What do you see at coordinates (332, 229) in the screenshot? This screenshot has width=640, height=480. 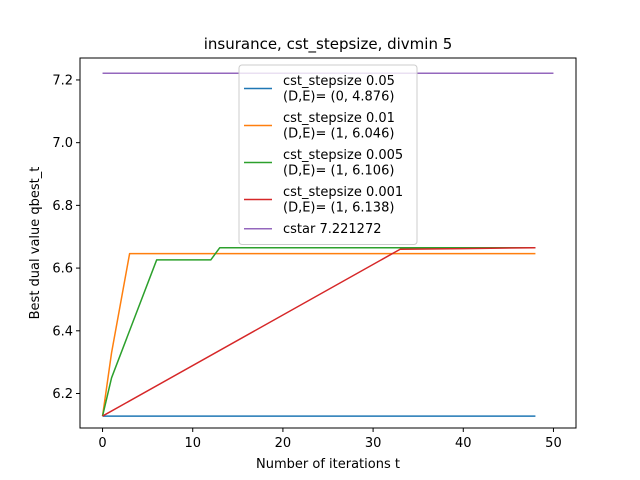 I see `legend-label-5: cstar 7.221272` at bounding box center [332, 229].